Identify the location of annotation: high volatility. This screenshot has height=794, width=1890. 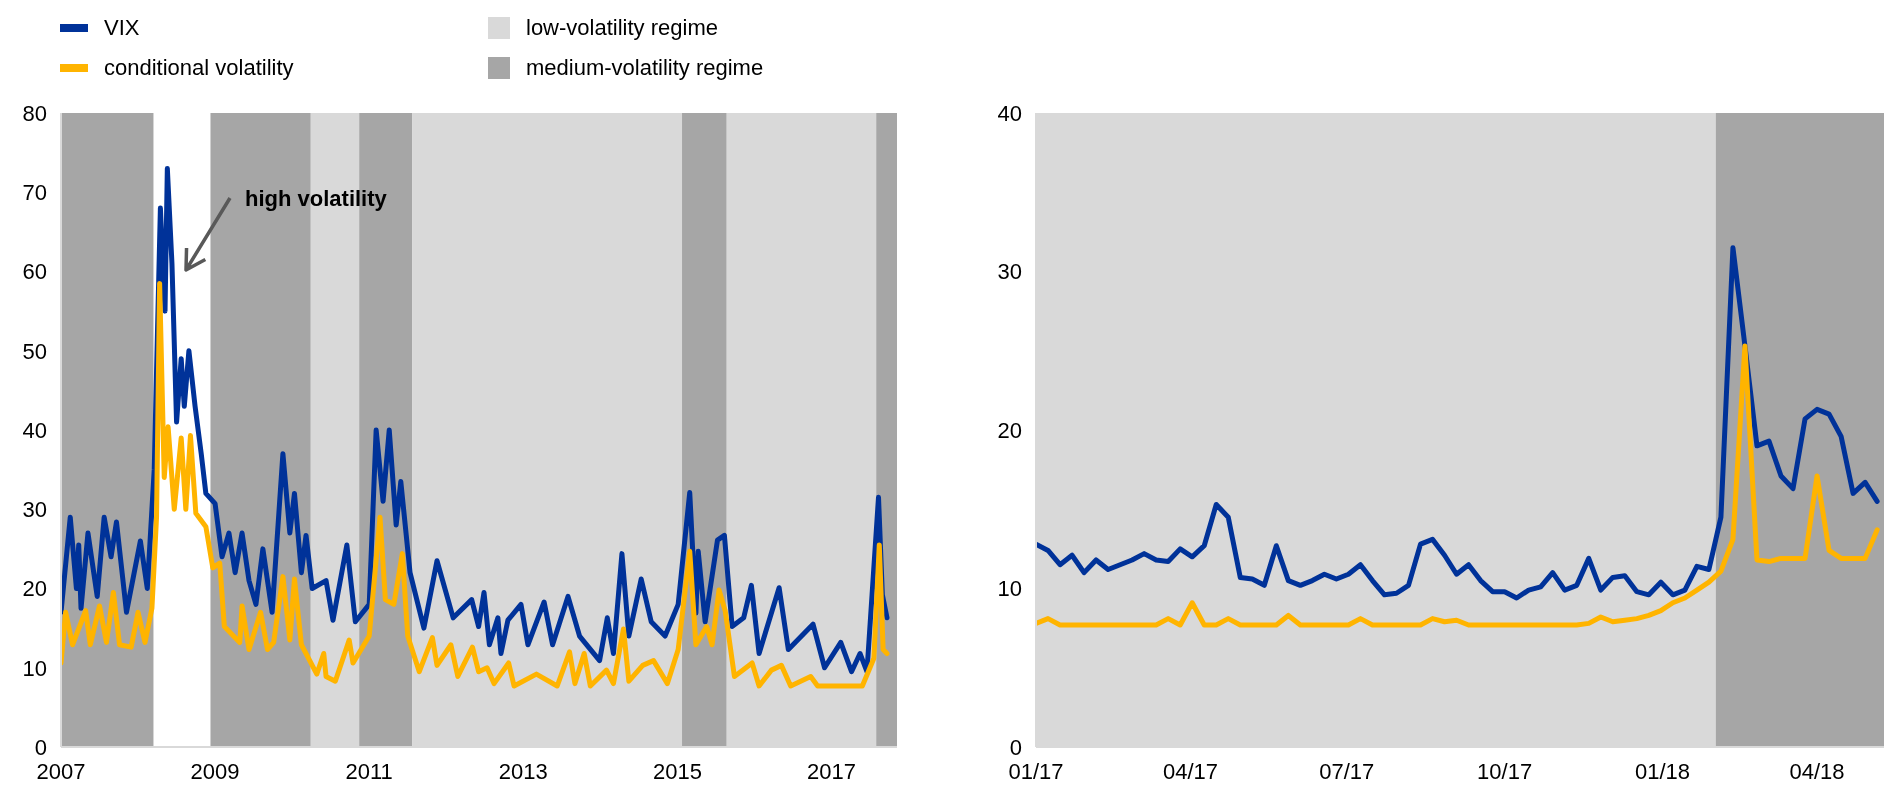
(316, 199).